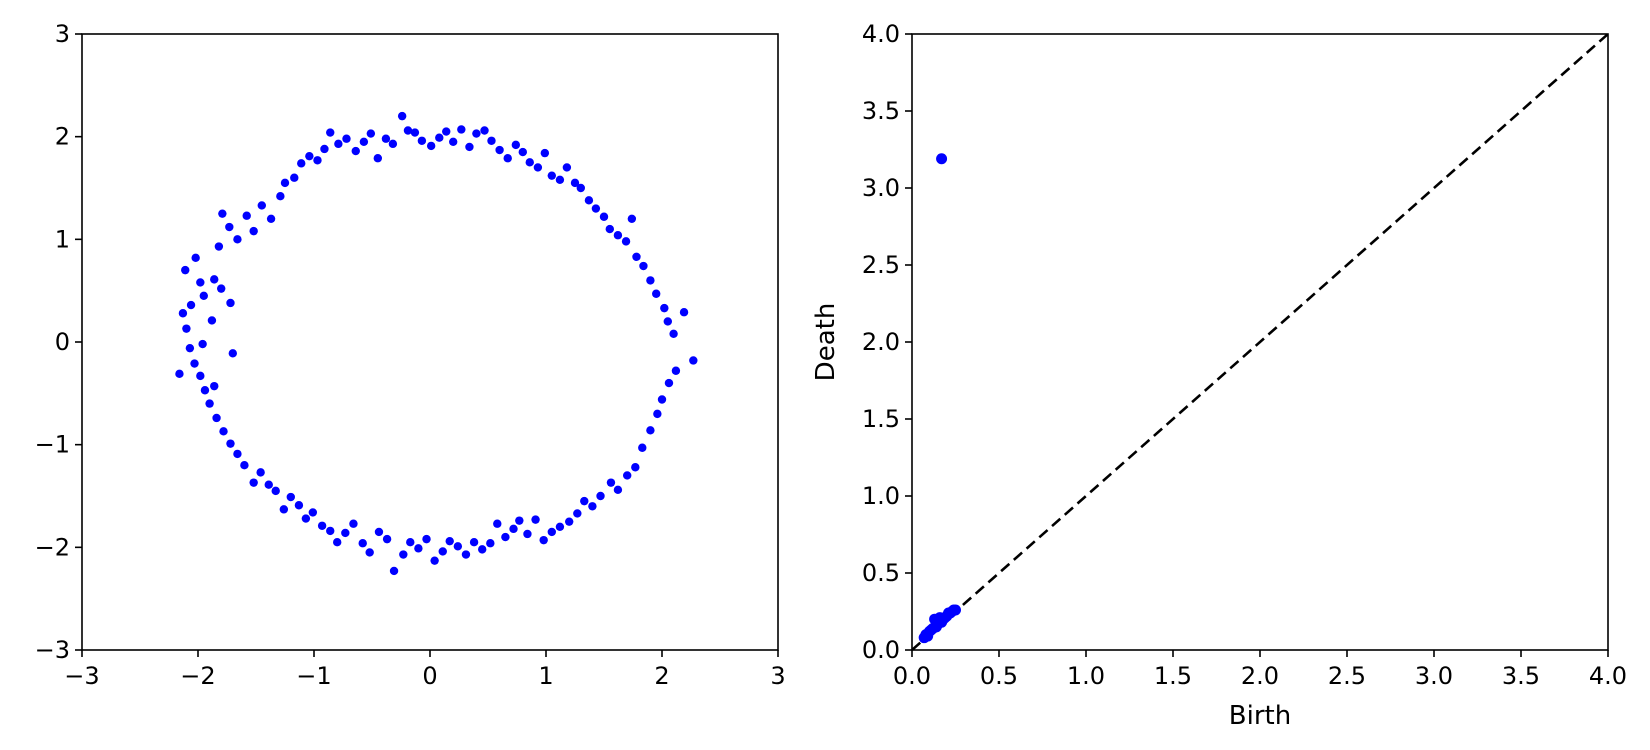  What do you see at coordinates (52, 445) in the screenshot?
I see `y-tick-label: −1` at bounding box center [52, 445].